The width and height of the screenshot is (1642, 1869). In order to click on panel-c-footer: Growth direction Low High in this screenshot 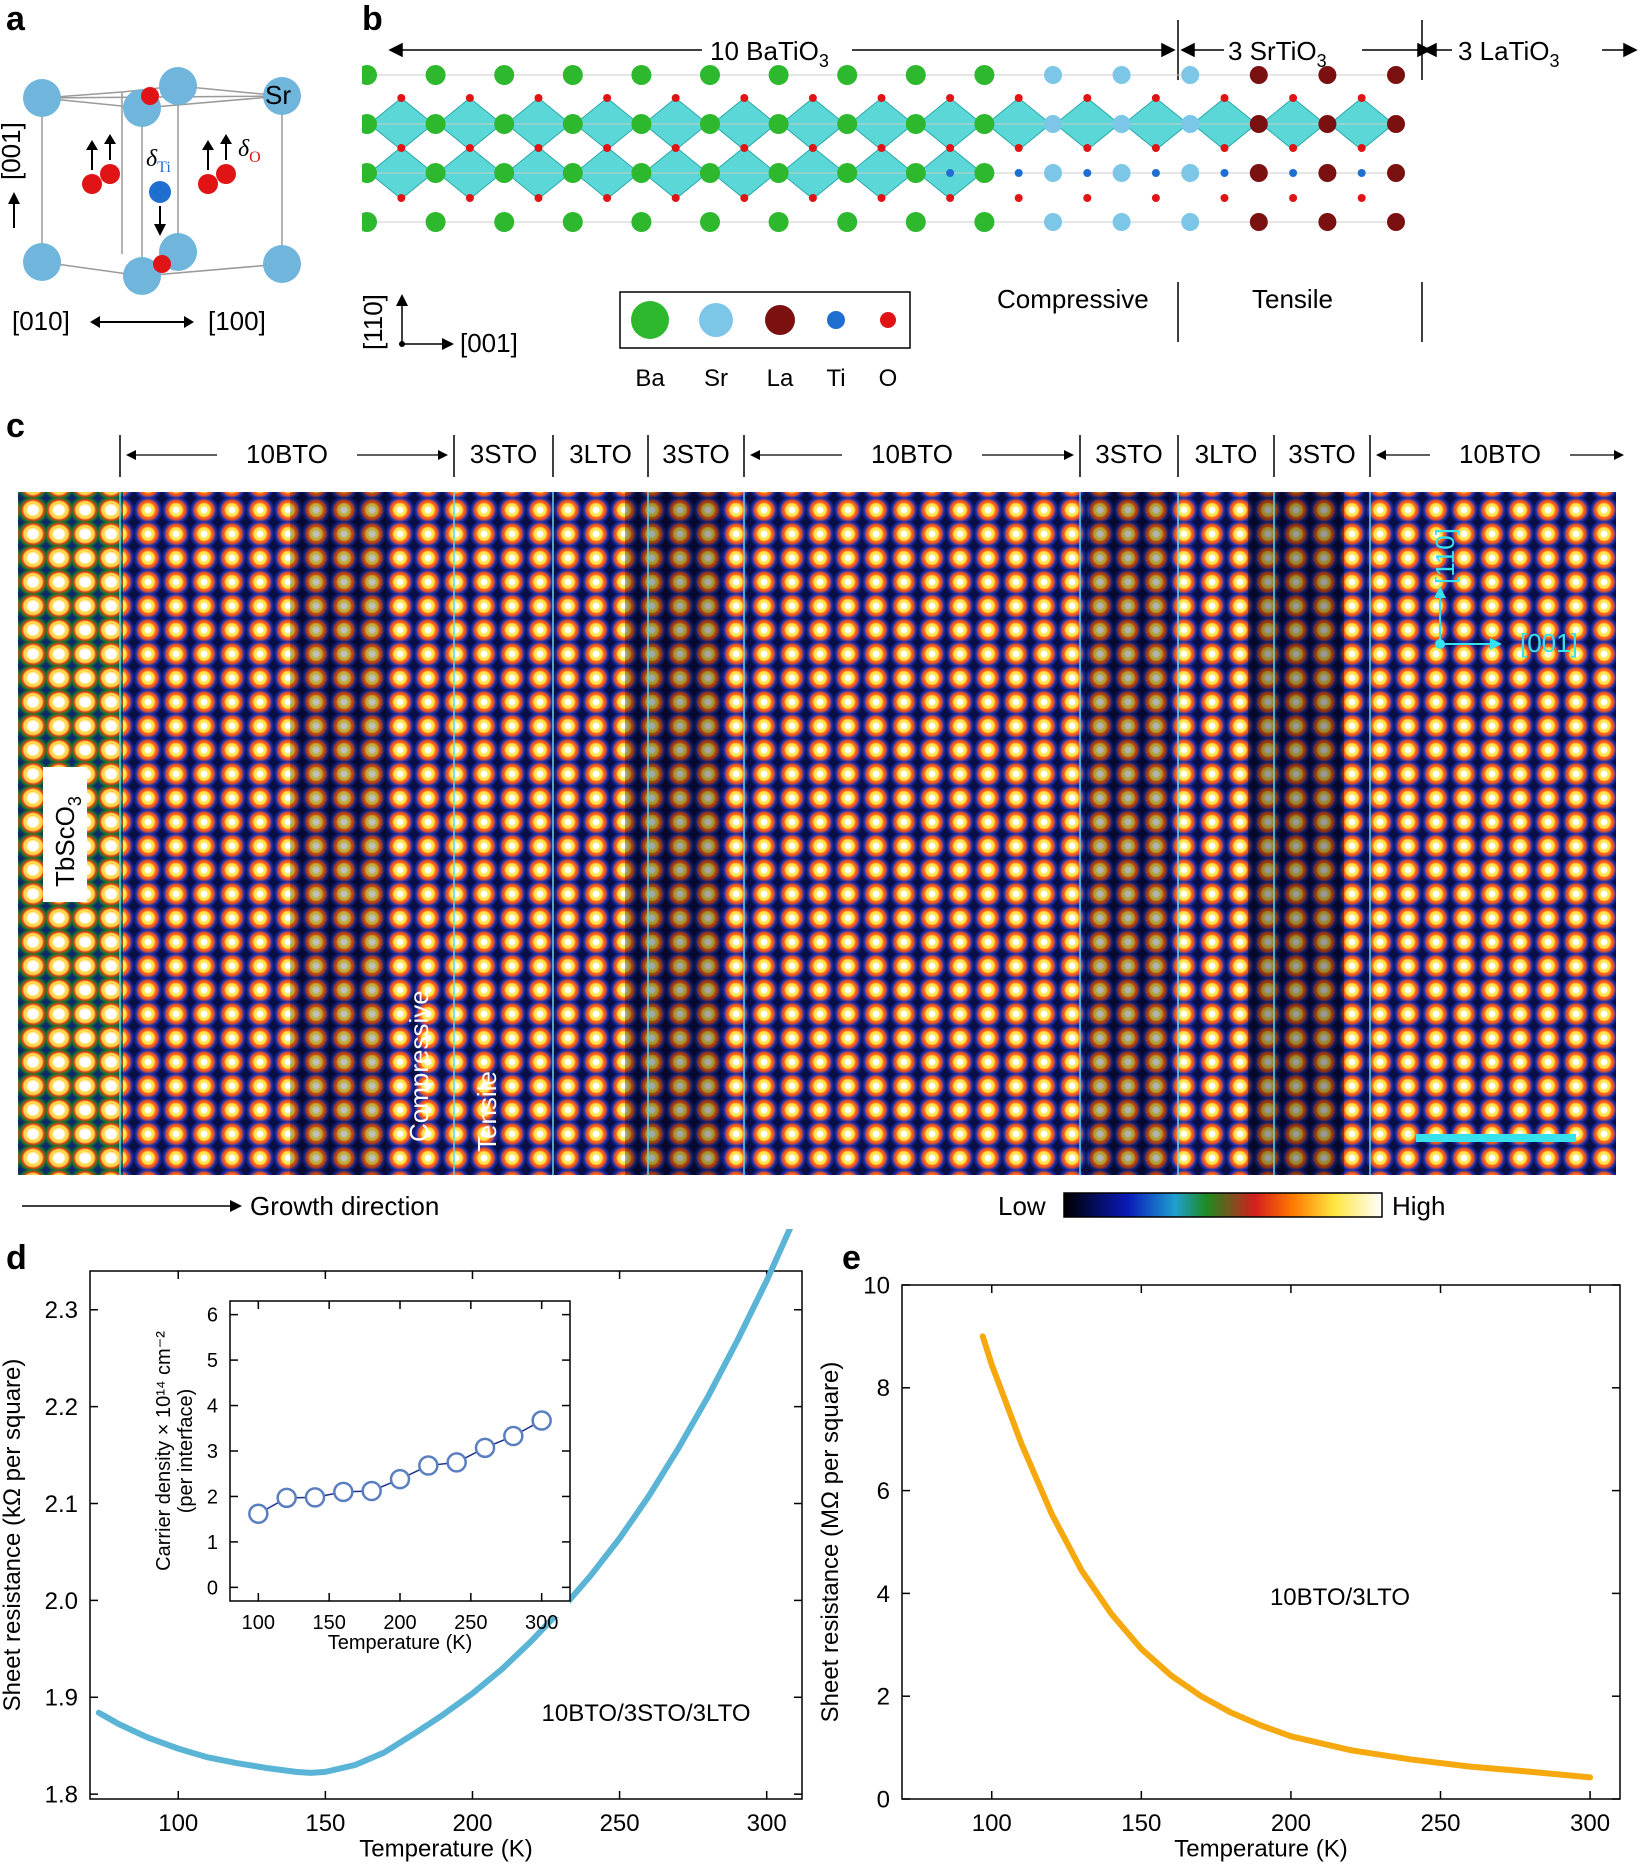, I will do `click(733, 1206)`.